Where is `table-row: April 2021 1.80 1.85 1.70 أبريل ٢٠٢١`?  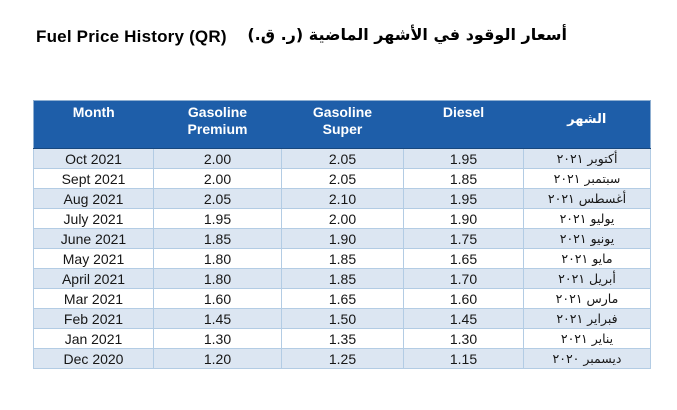 table-row: April 2021 1.80 1.85 1.70 أبريل ٢٠٢١ is located at coordinates (342, 278).